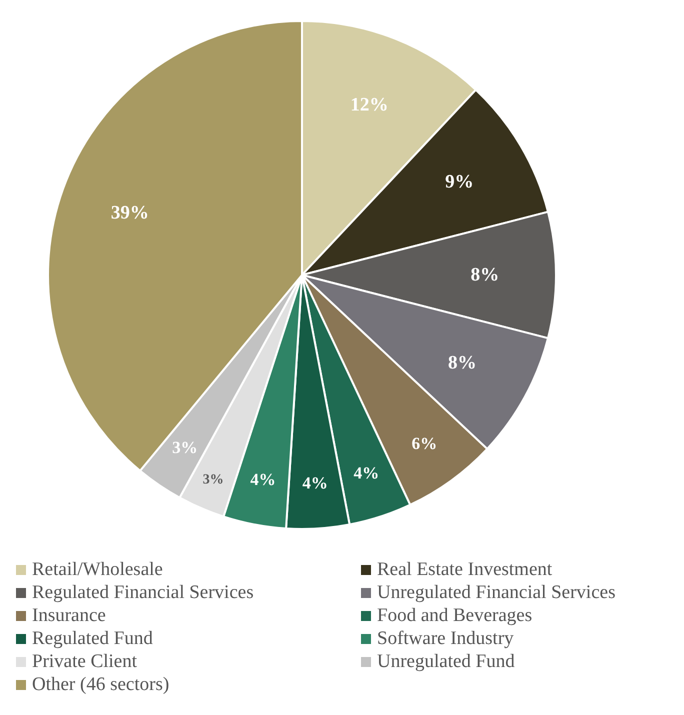  Describe the element at coordinates (101, 684) in the screenshot. I see `legend-label: Other (46 sectors)` at that location.